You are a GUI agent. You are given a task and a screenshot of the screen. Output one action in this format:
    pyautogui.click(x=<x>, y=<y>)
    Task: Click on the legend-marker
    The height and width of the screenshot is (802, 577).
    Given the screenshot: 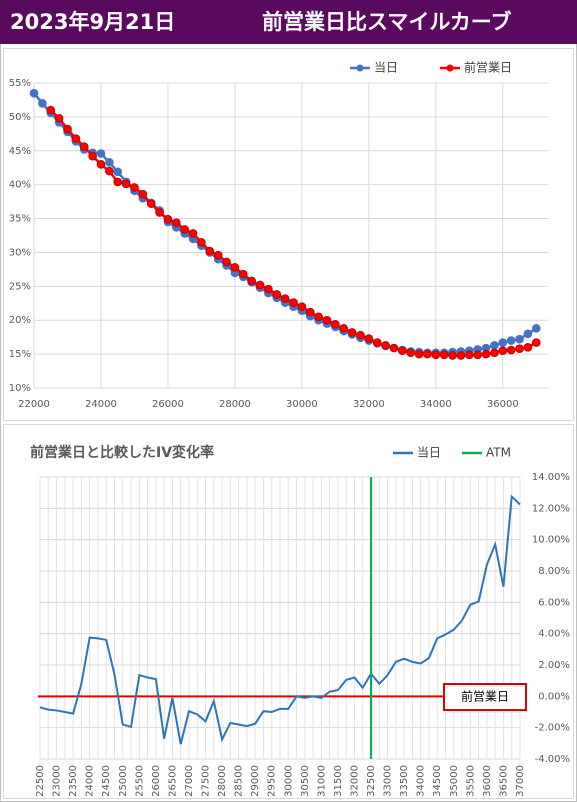 What is the action you would take?
    pyautogui.click(x=360, y=68)
    